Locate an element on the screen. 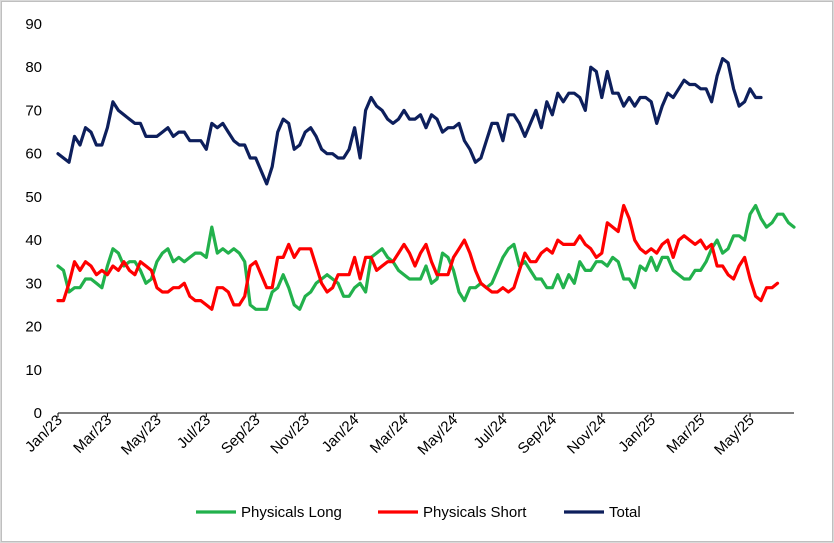  legend-label: Physicals Long is located at coordinates (291, 512).